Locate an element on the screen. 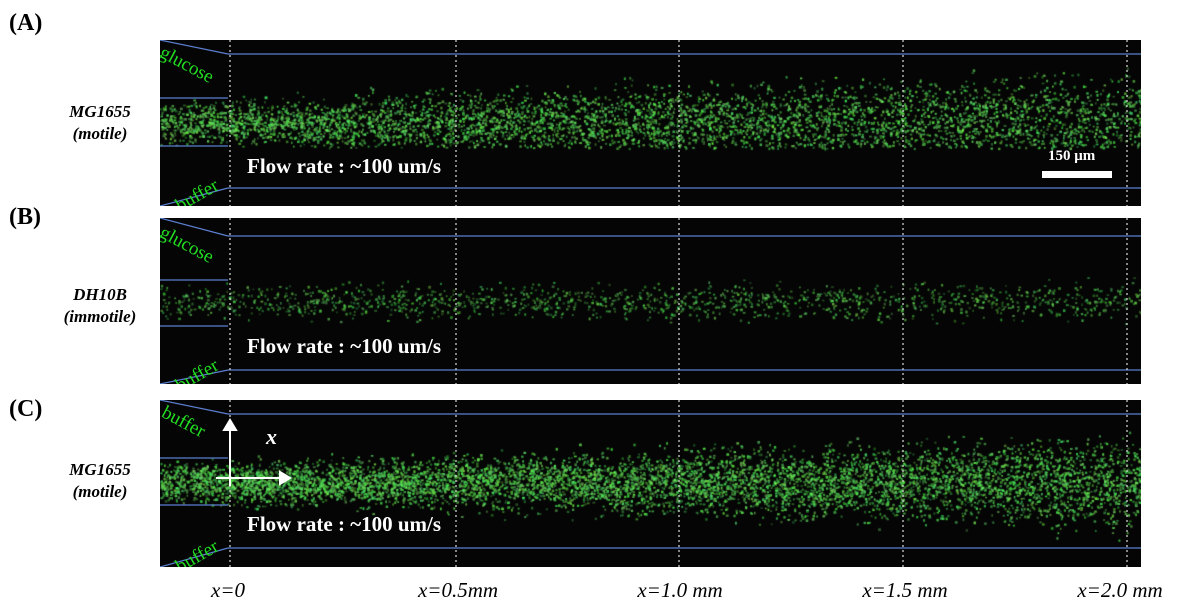  panel-label-c: (C) is located at coordinates (26, 409).